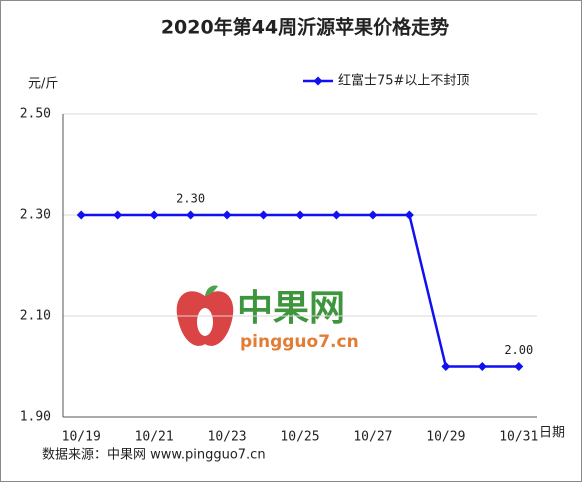 Image resolution: width=582 pixels, height=482 pixels. What do you see at coordinates (445, 437) in the screenshot?
I see `x-tick-label: 10/29` at bounding box center [445, 437].